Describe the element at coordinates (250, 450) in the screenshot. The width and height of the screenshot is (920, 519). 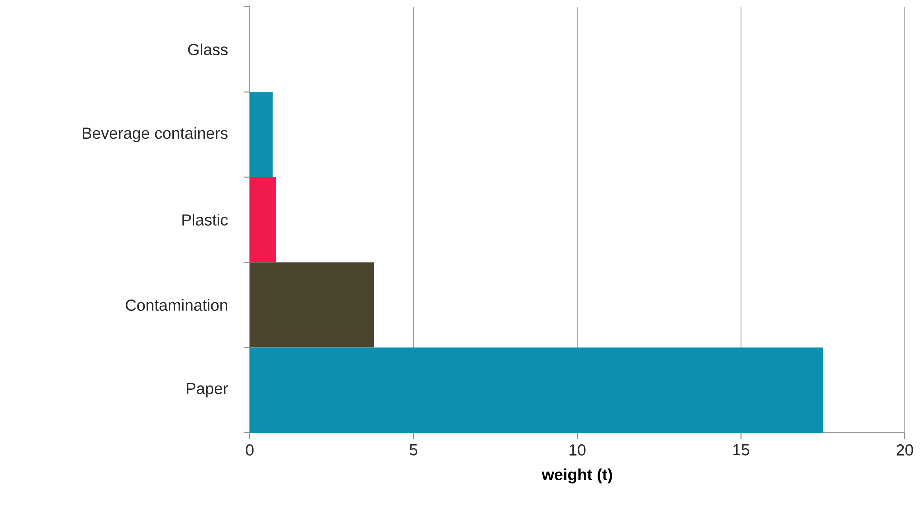
I see `x-tick-label: 0` at that location.